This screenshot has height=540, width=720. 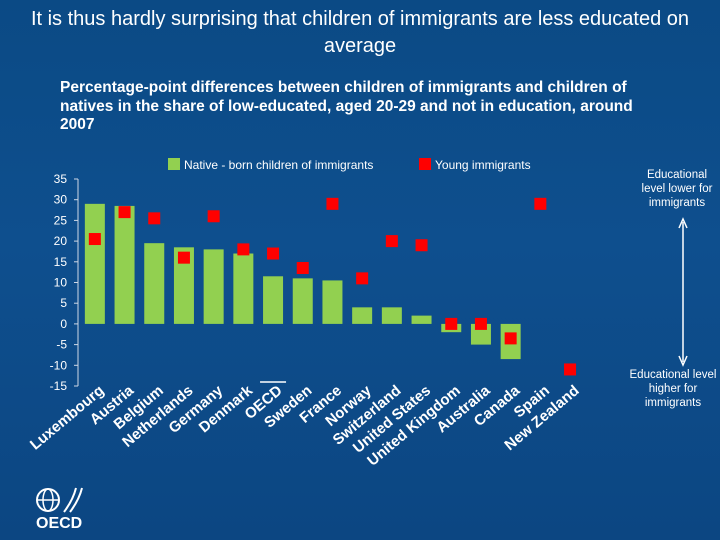 I want to click on y-tick-label: 20, so click(x=61, y=241).